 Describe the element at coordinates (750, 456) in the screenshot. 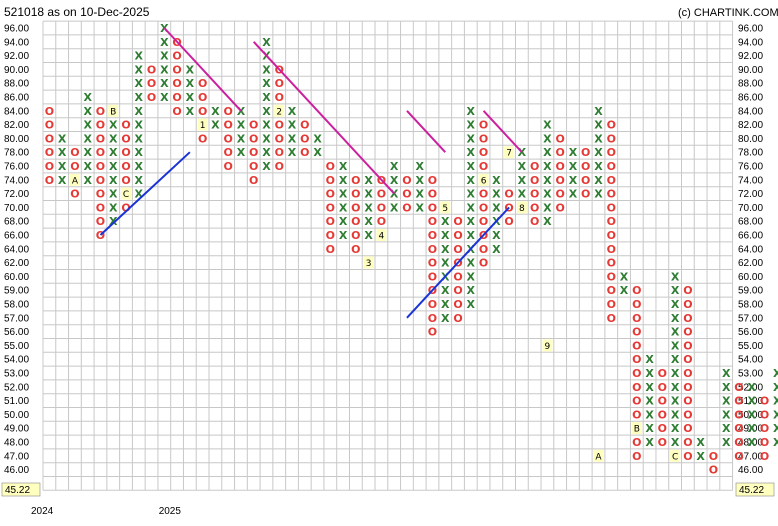

I see `y-tick-label: 47.00` at that location.